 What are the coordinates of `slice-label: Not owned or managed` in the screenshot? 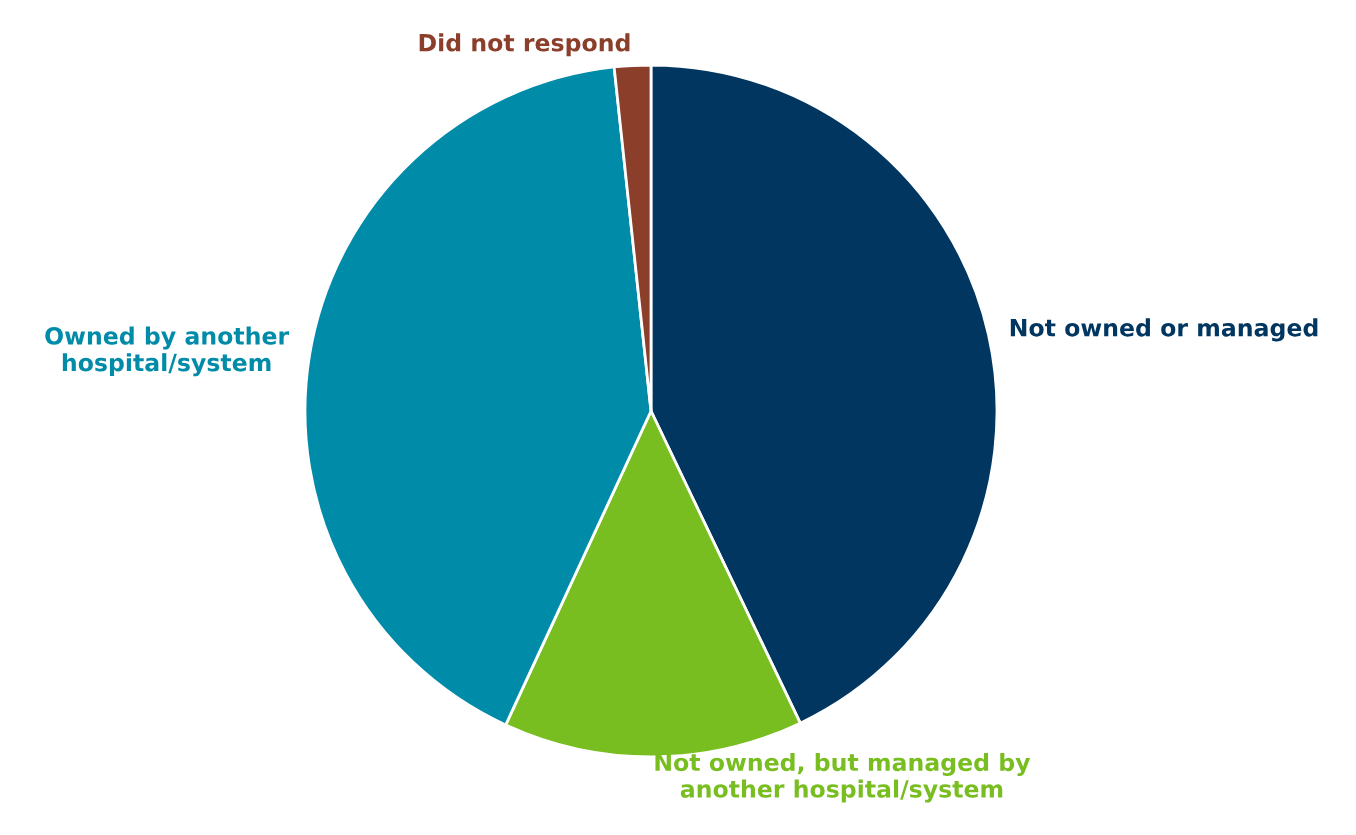 It's located at (1164, 330).